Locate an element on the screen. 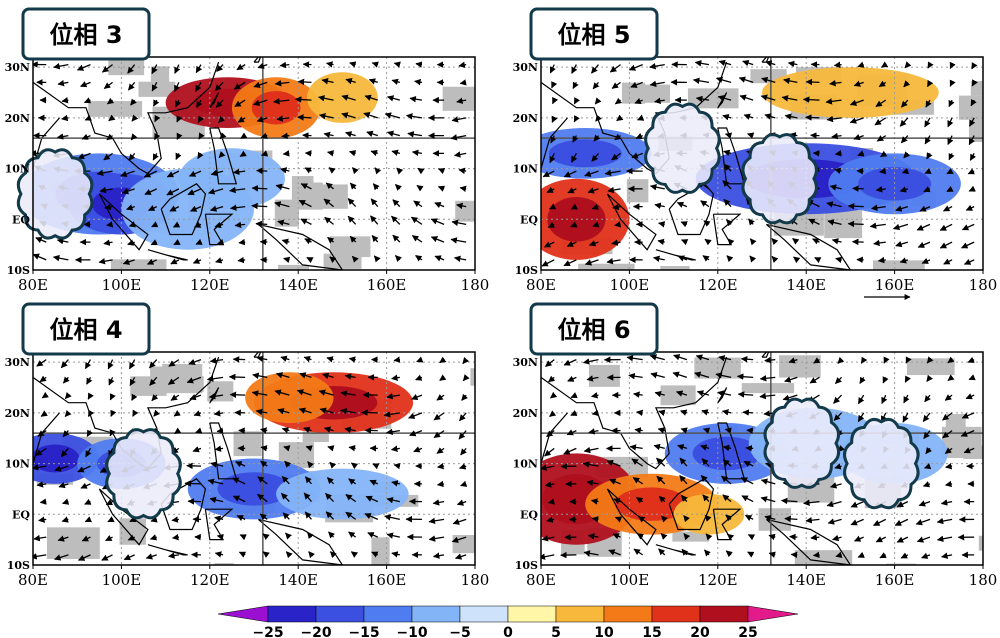 The image size is (1000, 638). y-tick-label: EQ is located at coordinates (529, 219).